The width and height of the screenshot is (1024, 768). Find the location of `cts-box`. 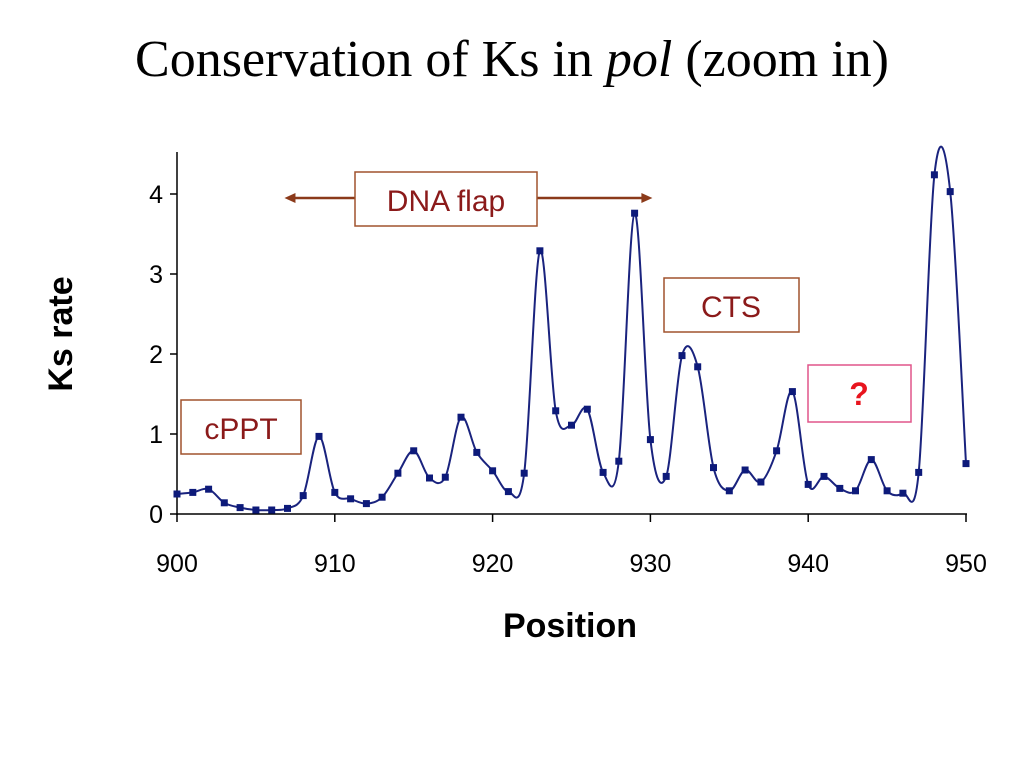

cts-box is located at coordinates (731, 305).